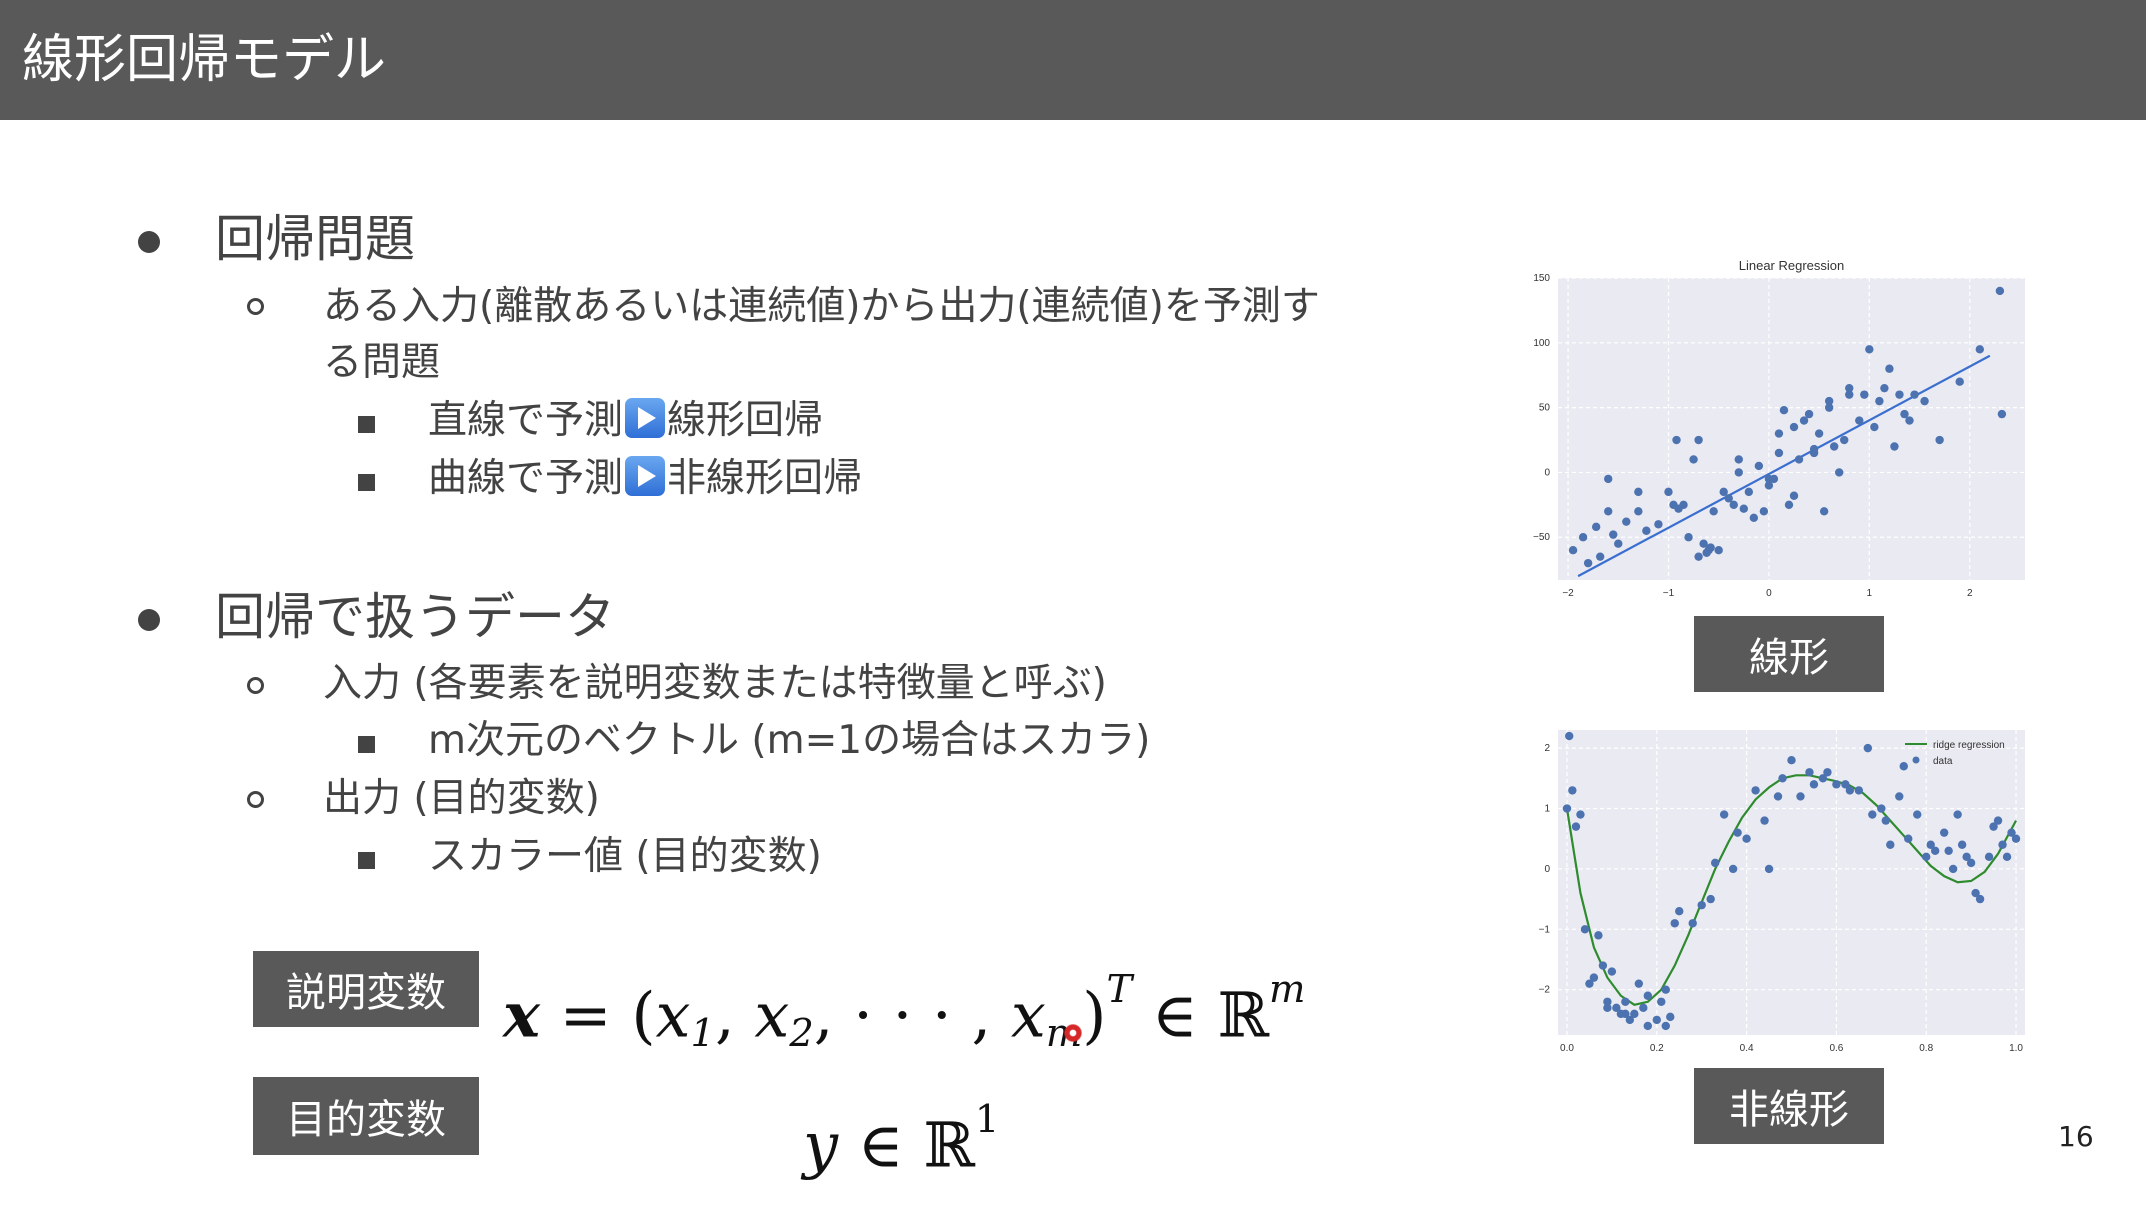  I want to click on nonlinear-regression-text: 非線形回帰, so click(765, 478).